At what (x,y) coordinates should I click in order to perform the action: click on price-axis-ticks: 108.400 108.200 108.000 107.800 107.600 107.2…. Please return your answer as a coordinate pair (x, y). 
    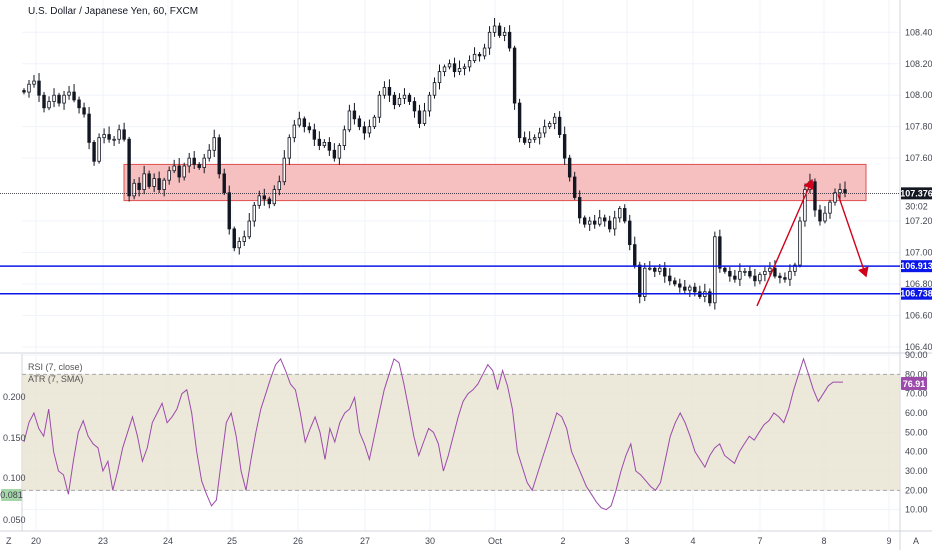
    Looking at the image, I should click on (918, 189).